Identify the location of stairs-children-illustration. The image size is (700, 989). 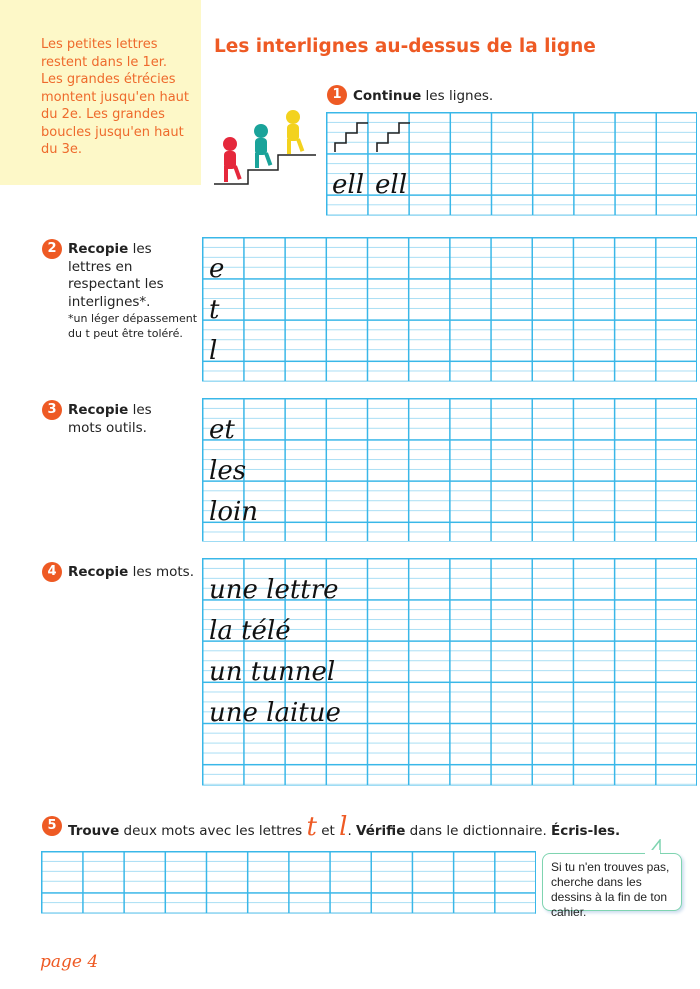
(265, 147).